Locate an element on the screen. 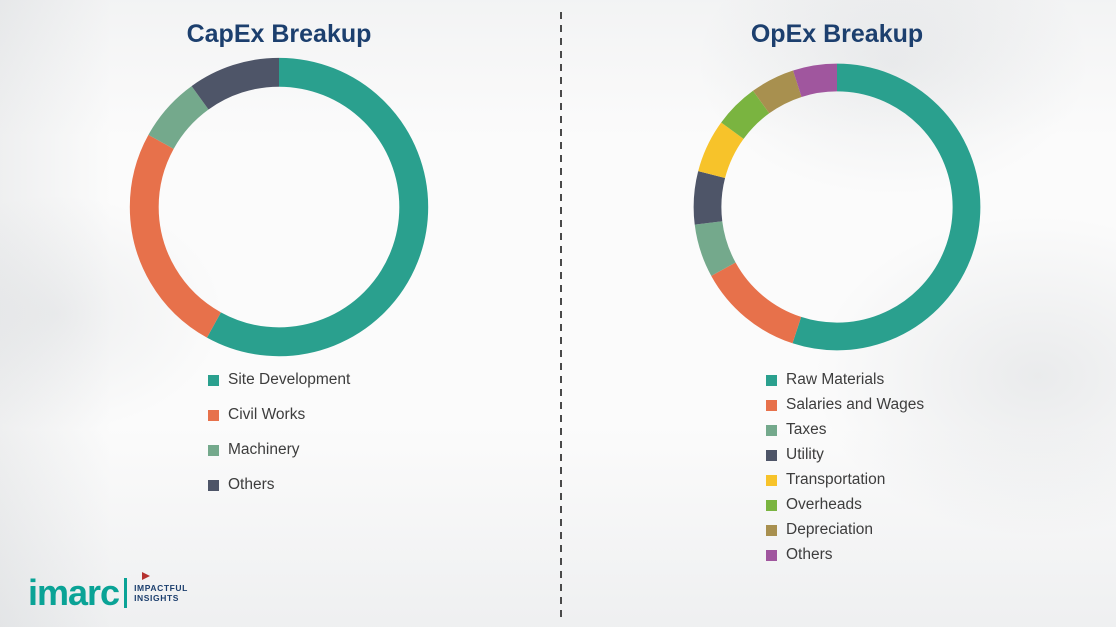 The width and height of the screenshot is (1116, 627). donut-segment-civil-works is located at coordinates (279, 207).